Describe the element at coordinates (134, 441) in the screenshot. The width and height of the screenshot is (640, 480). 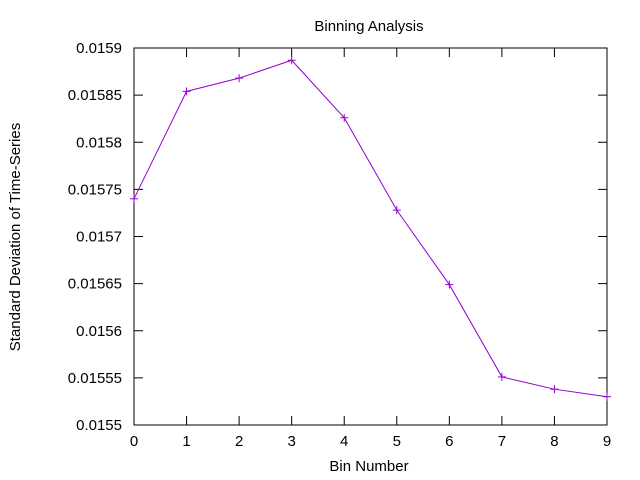
I see `x-tick-label: 0` at that location.